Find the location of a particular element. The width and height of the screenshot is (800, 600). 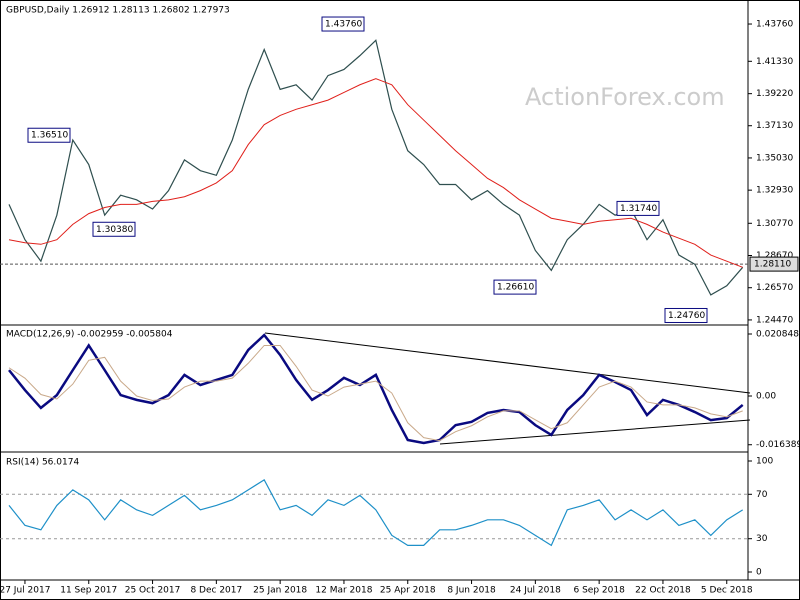

current-price-box is located at coordinates (774, 264).